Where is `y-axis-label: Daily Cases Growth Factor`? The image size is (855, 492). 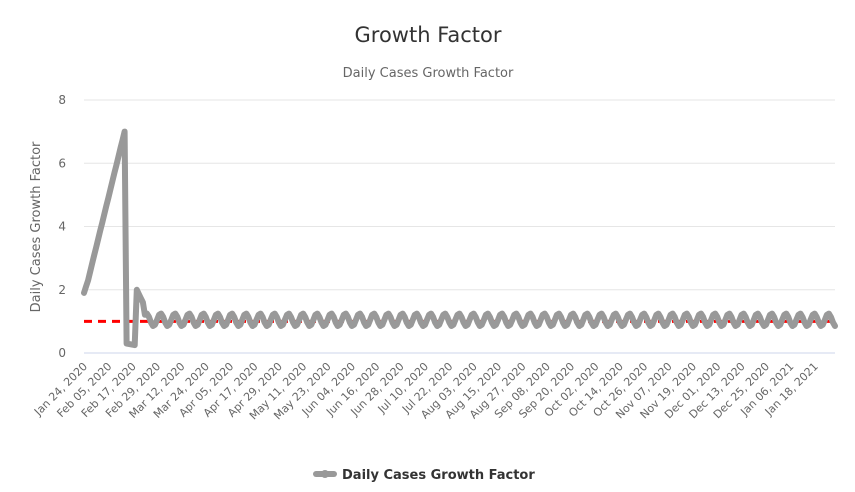 y-axis-label: Daily Cases Growth Factor is located at coordinates (36, 226).